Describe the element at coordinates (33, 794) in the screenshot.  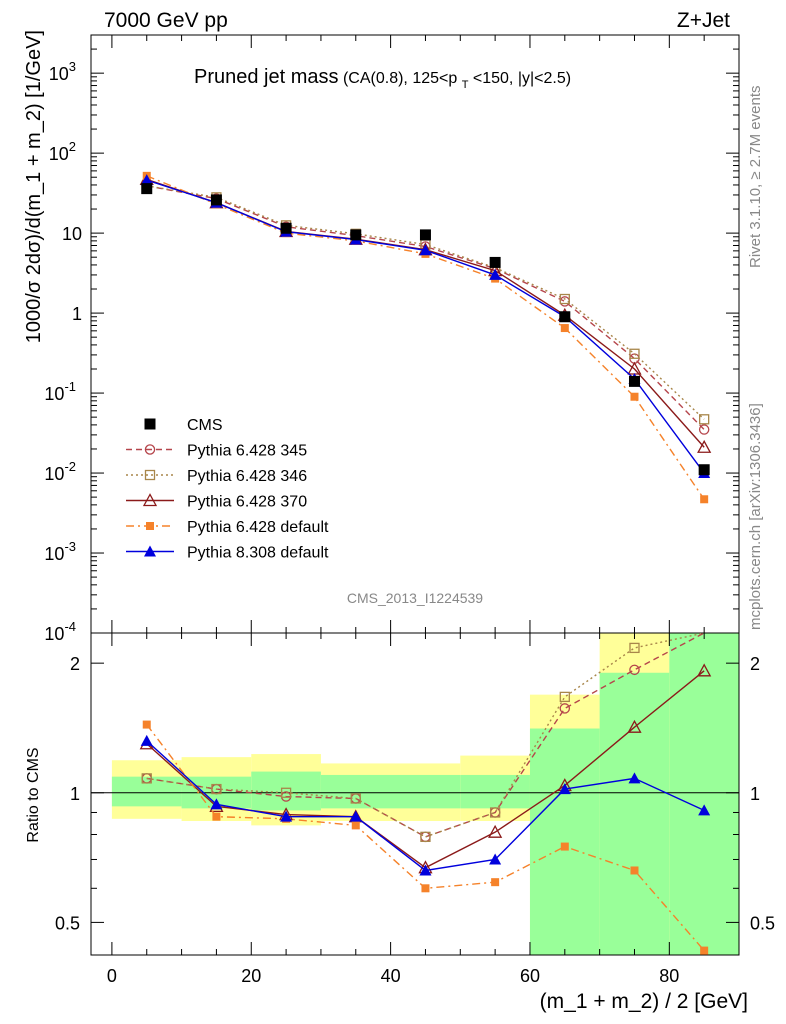
I see `y-axis-label-ratio: Ratio to CMS` at that location.